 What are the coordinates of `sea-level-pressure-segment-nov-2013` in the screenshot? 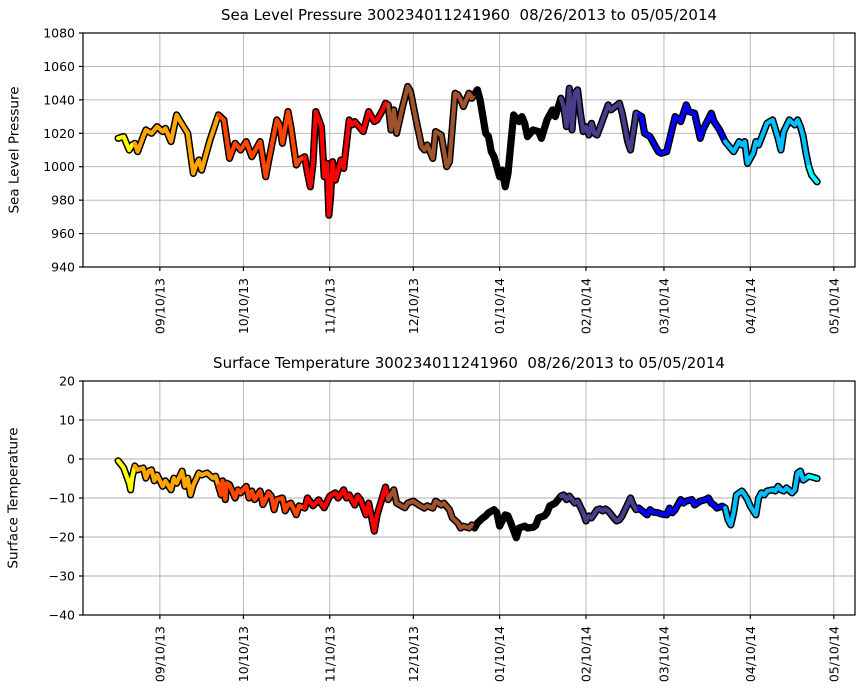 It's located at (346, 159).